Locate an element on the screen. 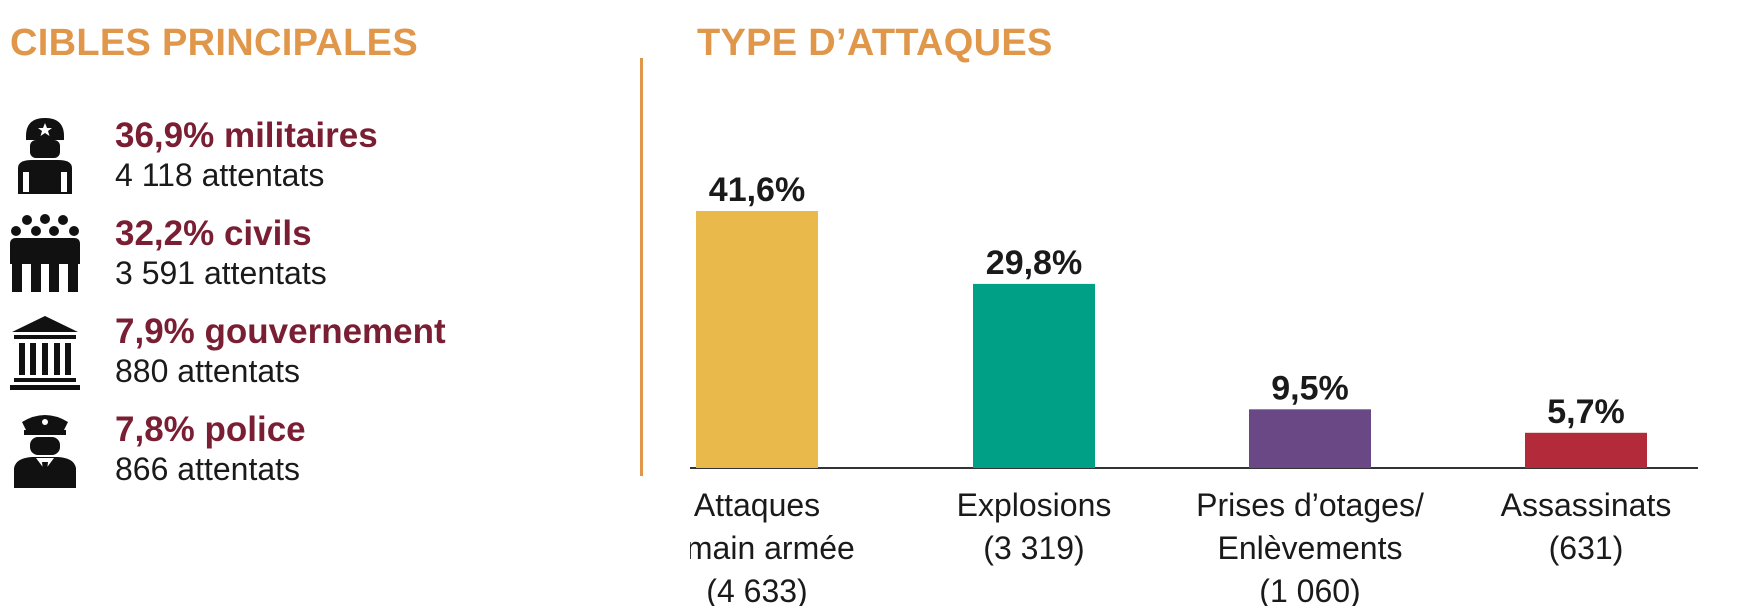 This screenshot has height=606, width=1742. target-item-government: 7,9% gouvernement 880 attentats is located at coordinates (300, 357).